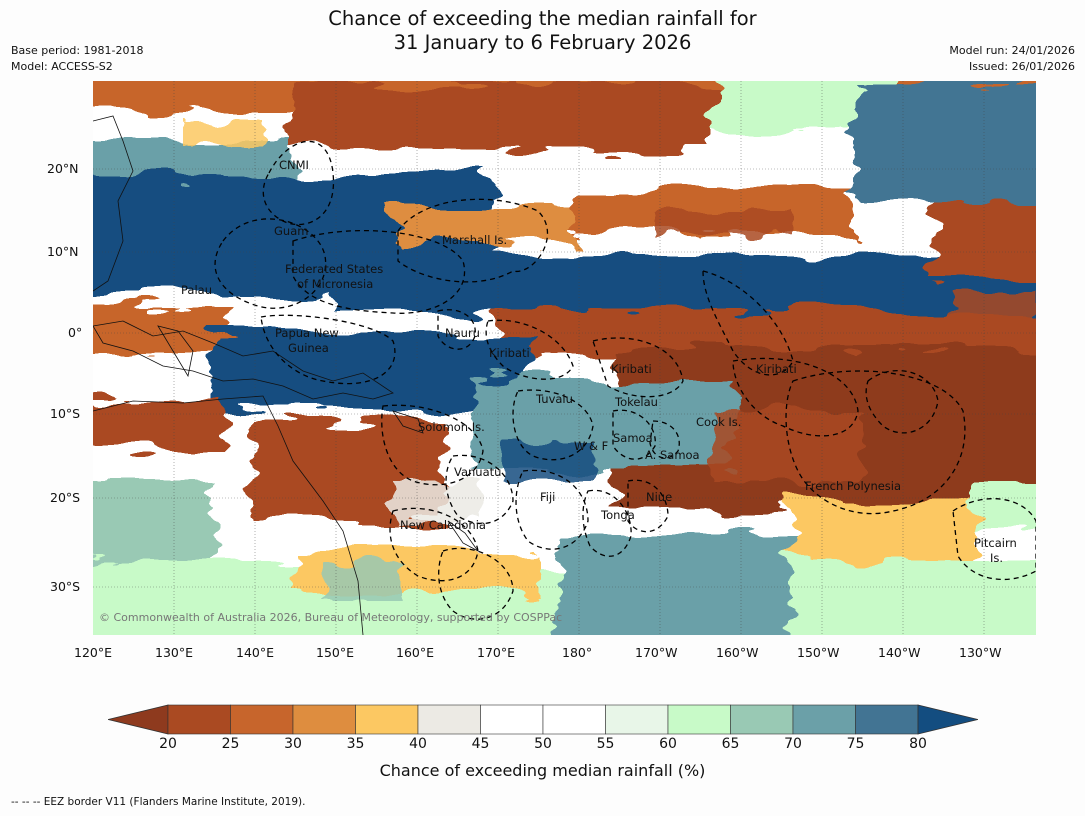 The image size is (1085, 816). Describe the element at coordinates (855, 744) in the screenshot. I see `colorbar-tick: 75` at that location.